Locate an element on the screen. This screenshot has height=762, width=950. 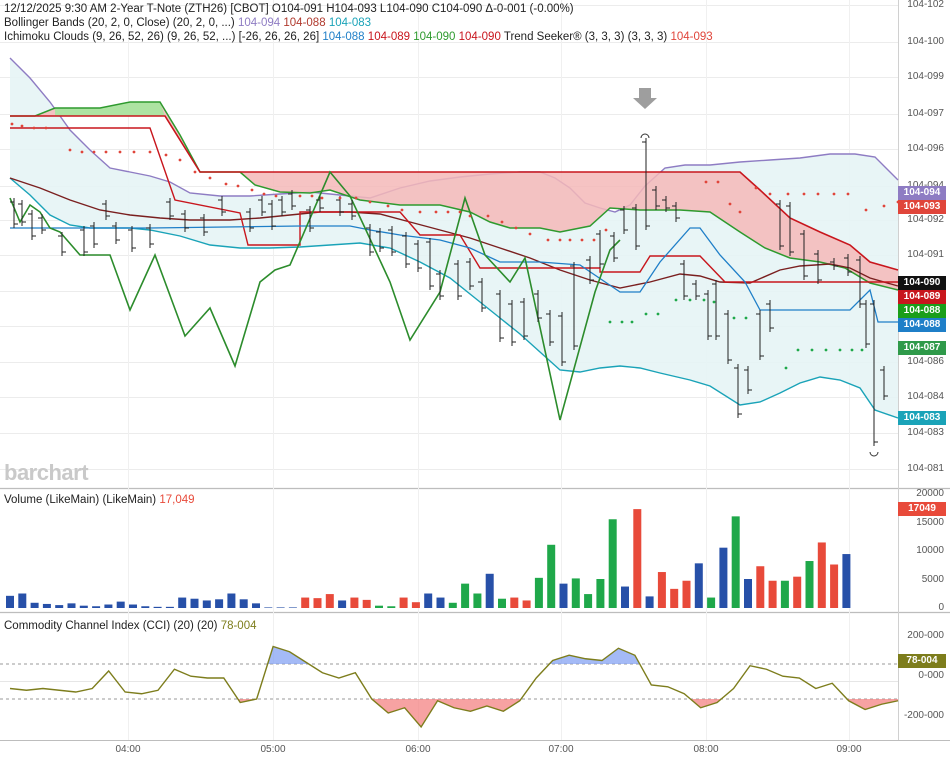
cci-line is located at coordinates (454, 687).